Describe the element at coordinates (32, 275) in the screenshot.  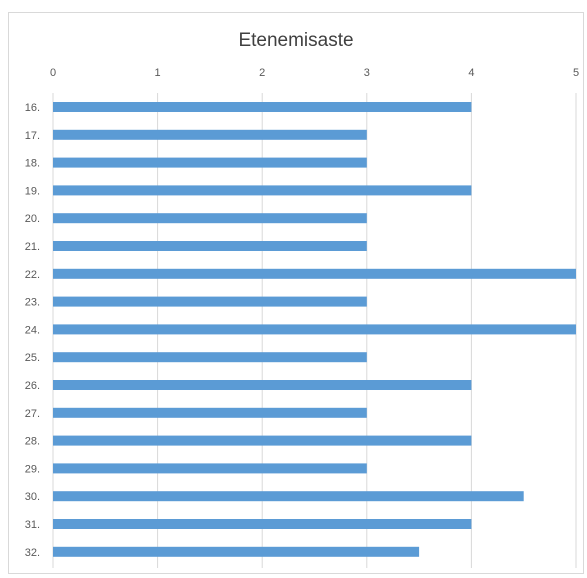
I see `category-label: 22.` at that location.